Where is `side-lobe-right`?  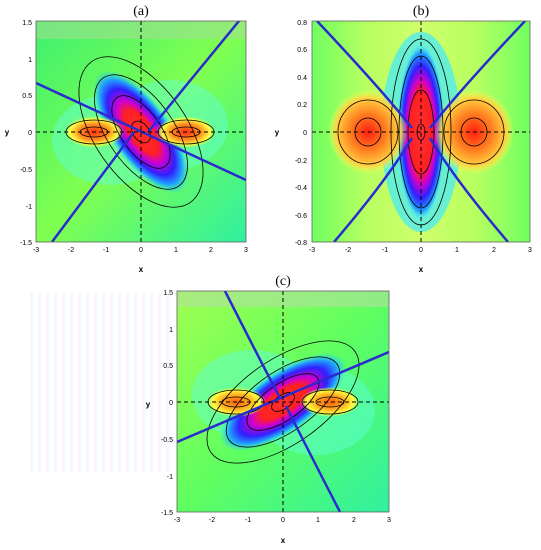 side-lobe-right is located at coordinates (330, 402).